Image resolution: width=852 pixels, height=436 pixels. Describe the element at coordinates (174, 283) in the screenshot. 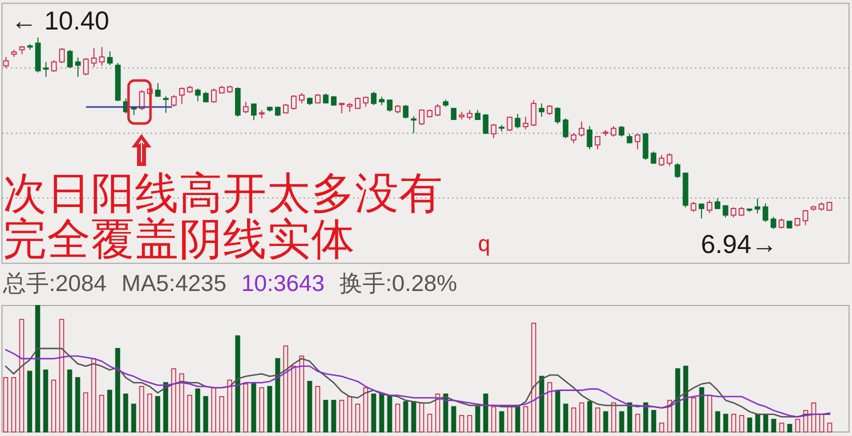

I see `text: MA5:4235` at that location.